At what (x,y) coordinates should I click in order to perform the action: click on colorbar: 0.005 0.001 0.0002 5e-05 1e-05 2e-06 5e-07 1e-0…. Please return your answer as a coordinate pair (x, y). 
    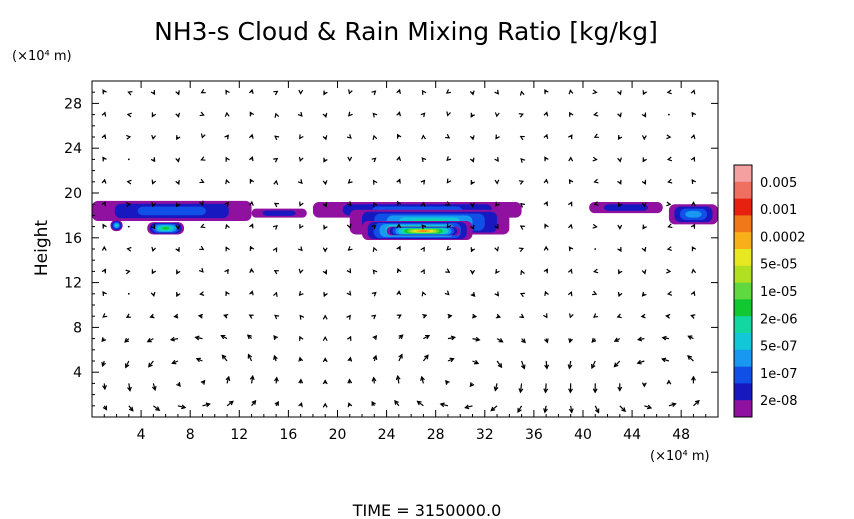
    Looking at the image, I should click on (769, 291).